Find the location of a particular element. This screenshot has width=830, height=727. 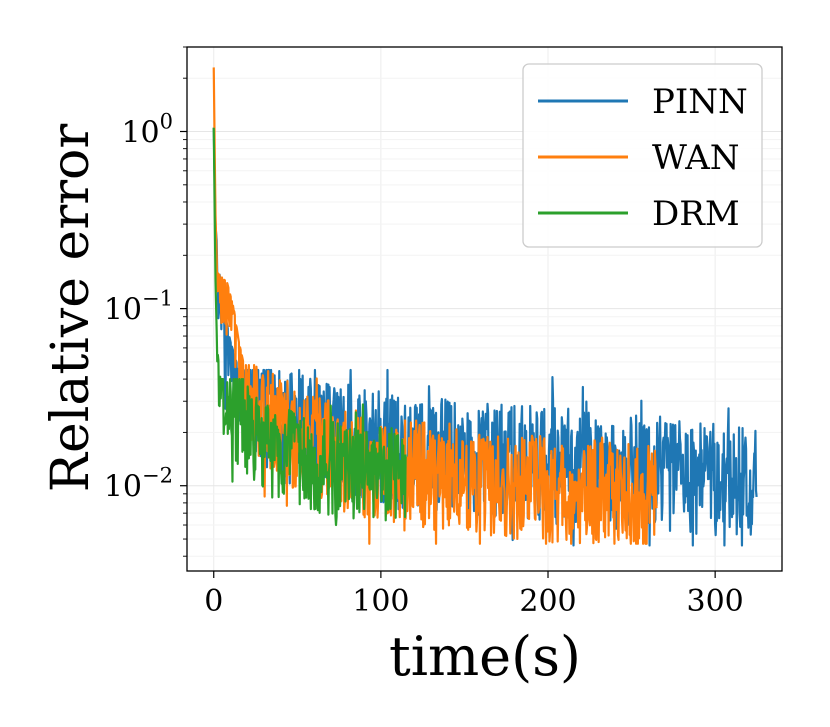

legend: PINN WAN DRM is located at coordinates (642, 155).